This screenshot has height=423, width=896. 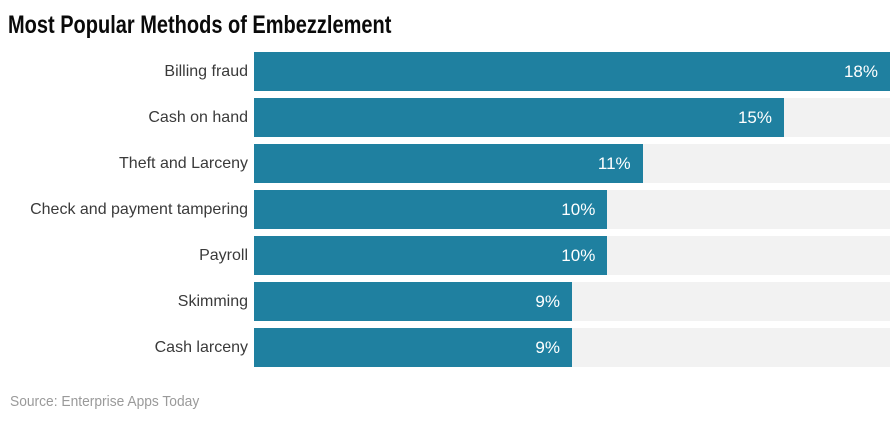 I want to click on bar-track: 18%, so click(x=572, y=71).